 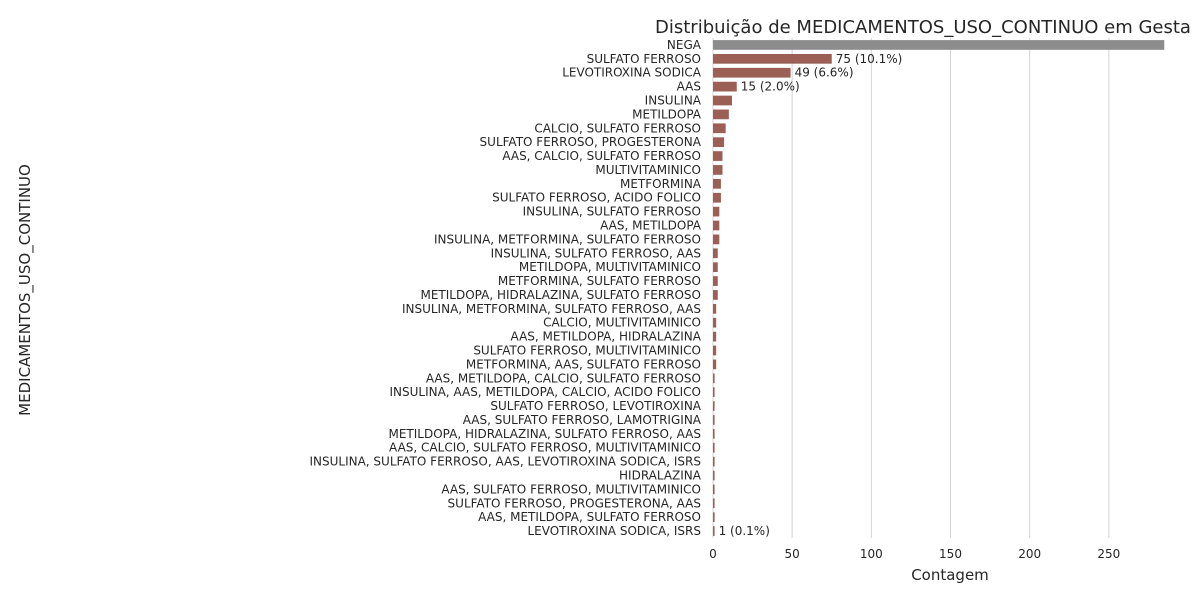 What do you see at coordinates (601, 156) in the screenshot?
I see `category-label: AAS, CALCIO, SULFATO FERROSO` at bounding box center [601, 156].